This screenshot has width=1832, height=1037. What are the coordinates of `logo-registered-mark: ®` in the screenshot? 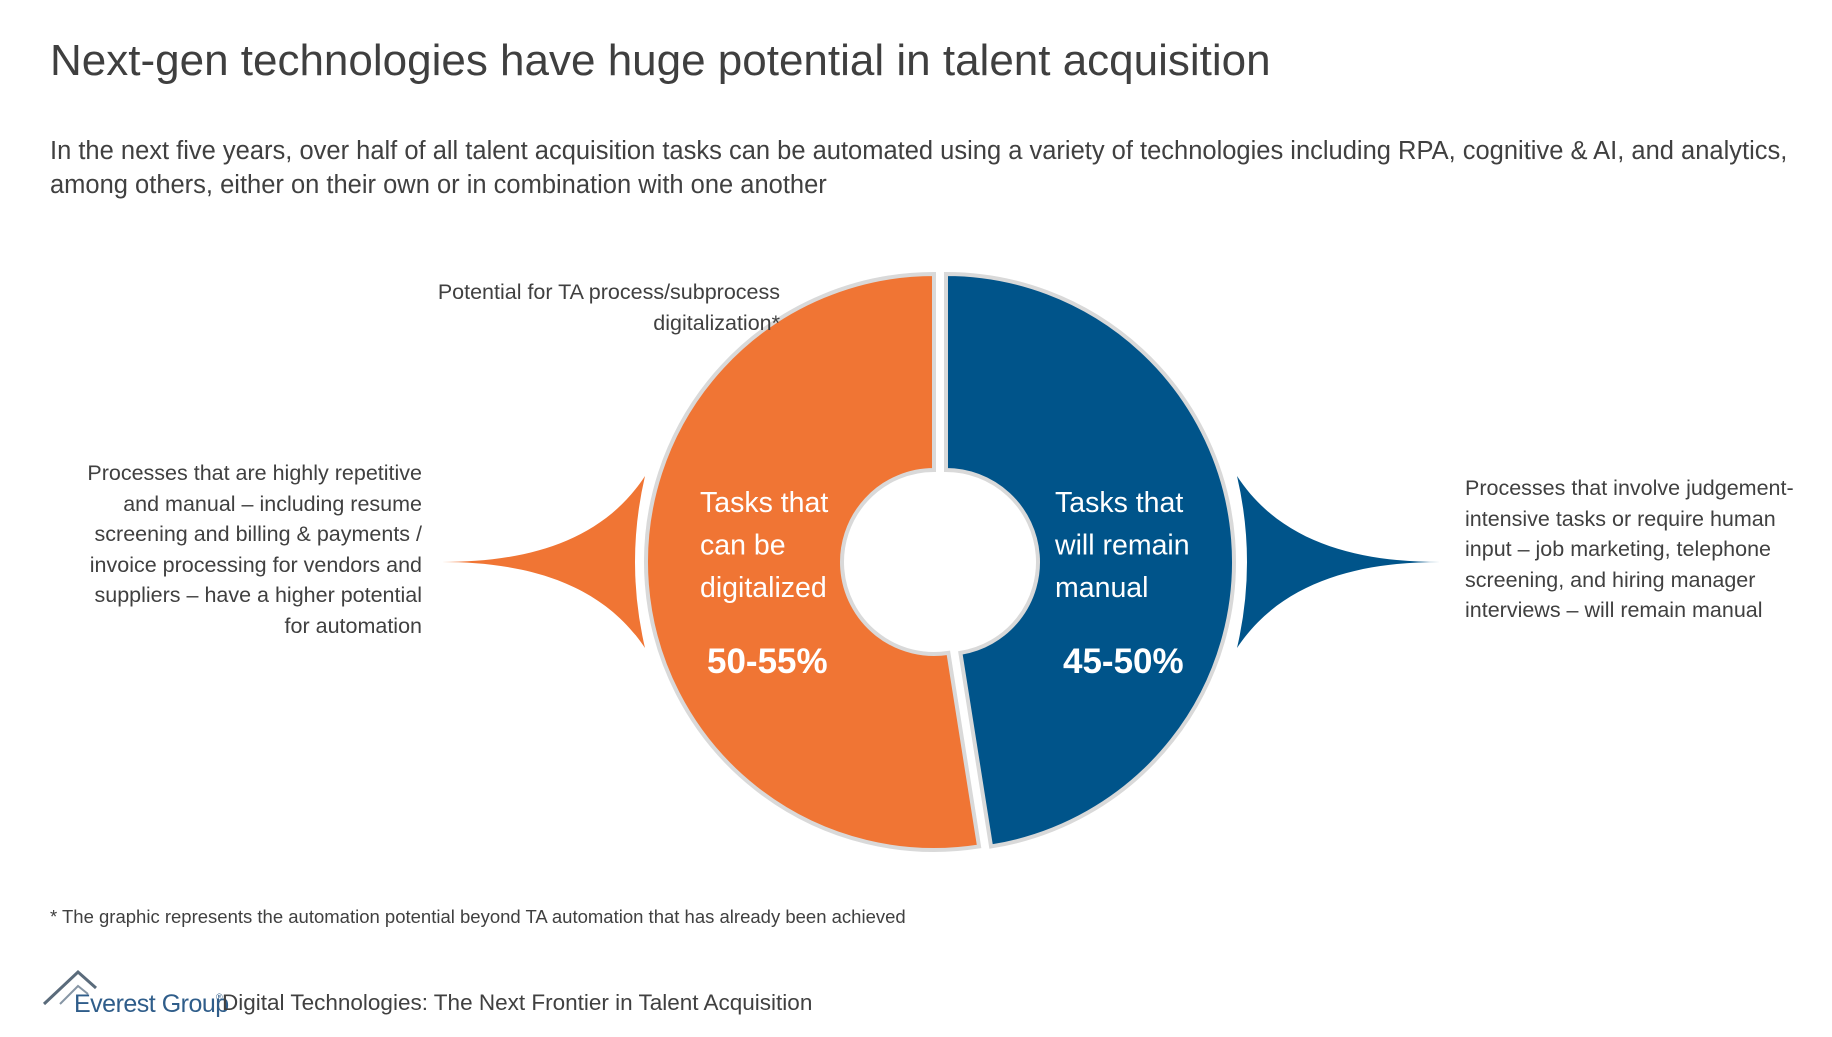 It's located at (219, 997).